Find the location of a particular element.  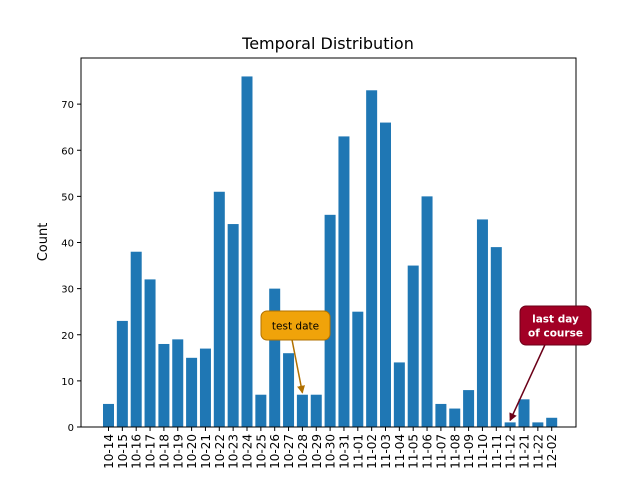

annotation-label: test date is located at coordinates (295, 327).